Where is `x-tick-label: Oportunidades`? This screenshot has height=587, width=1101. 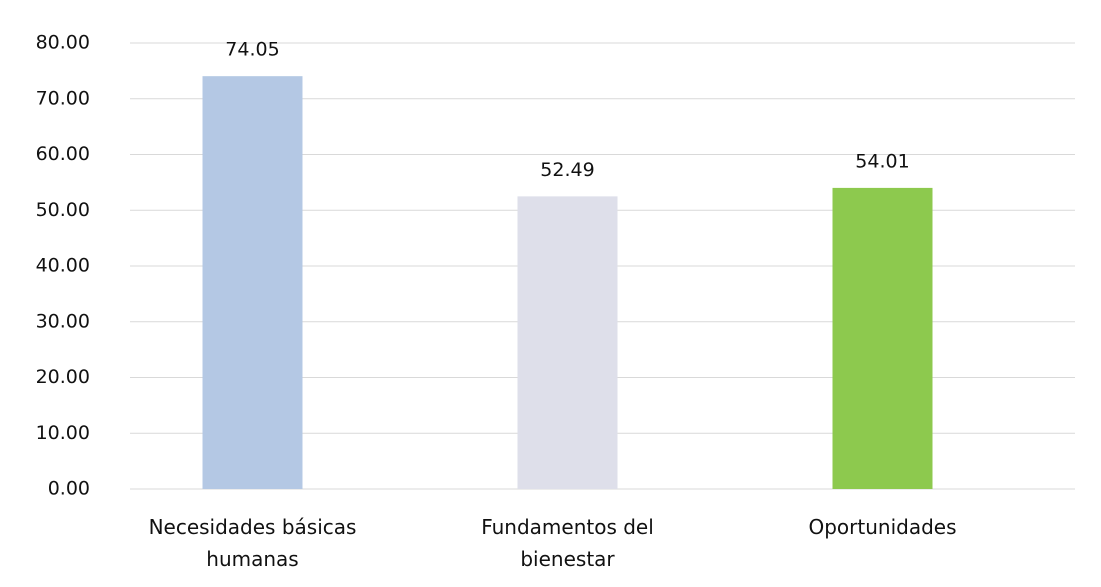
x-tick-label: Oportunidades is located at coordinates (882, 527).